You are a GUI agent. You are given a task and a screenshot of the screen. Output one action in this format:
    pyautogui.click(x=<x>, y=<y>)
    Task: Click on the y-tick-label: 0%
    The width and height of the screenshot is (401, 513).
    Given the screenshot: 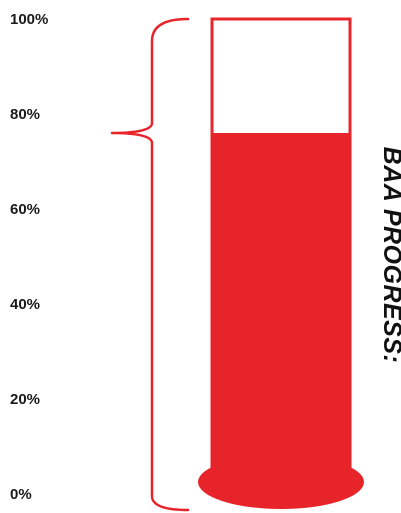 What is the action you would take?
    pyautogui.click(x=21, y=494)
    